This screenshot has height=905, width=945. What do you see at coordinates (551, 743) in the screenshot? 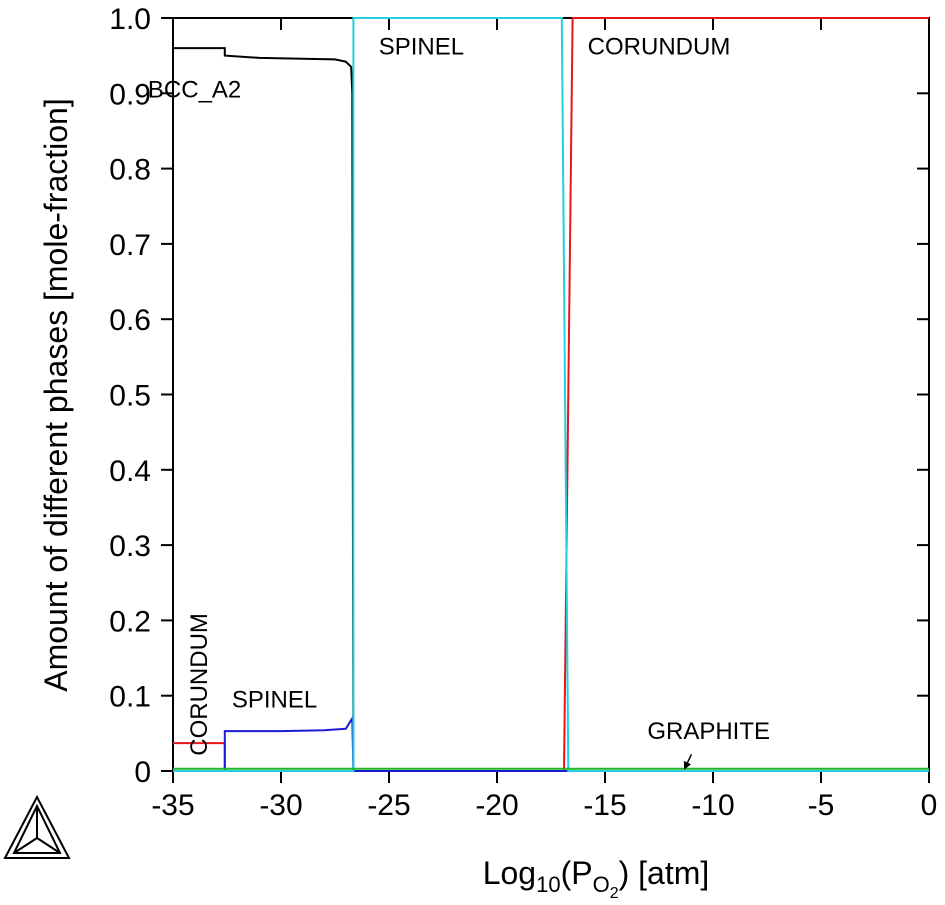
I see `series-line-spinel` at bounding box center [551, 743].